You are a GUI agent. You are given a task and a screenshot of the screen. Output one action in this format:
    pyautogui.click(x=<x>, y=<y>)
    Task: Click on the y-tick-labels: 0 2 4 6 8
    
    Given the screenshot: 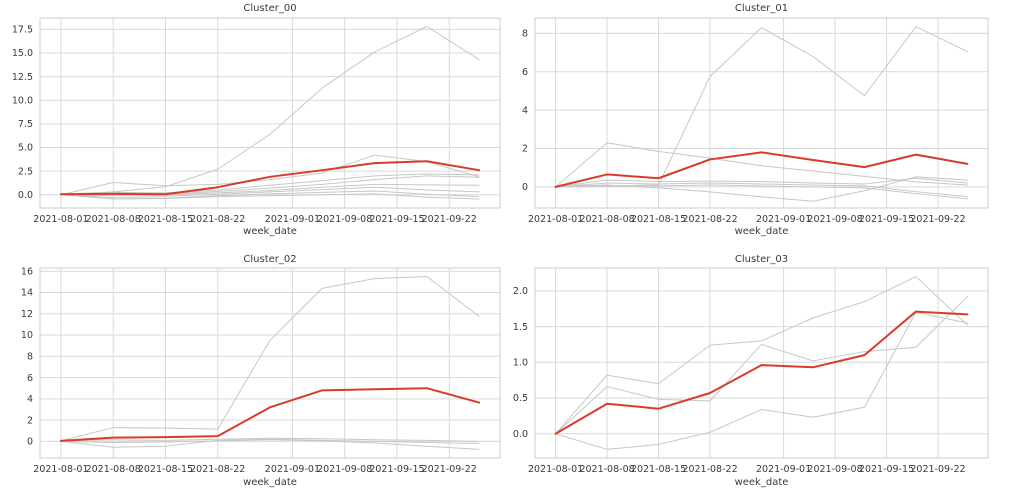 What is the action you would take?
    pyautogui.click(x=525, y=111)
    